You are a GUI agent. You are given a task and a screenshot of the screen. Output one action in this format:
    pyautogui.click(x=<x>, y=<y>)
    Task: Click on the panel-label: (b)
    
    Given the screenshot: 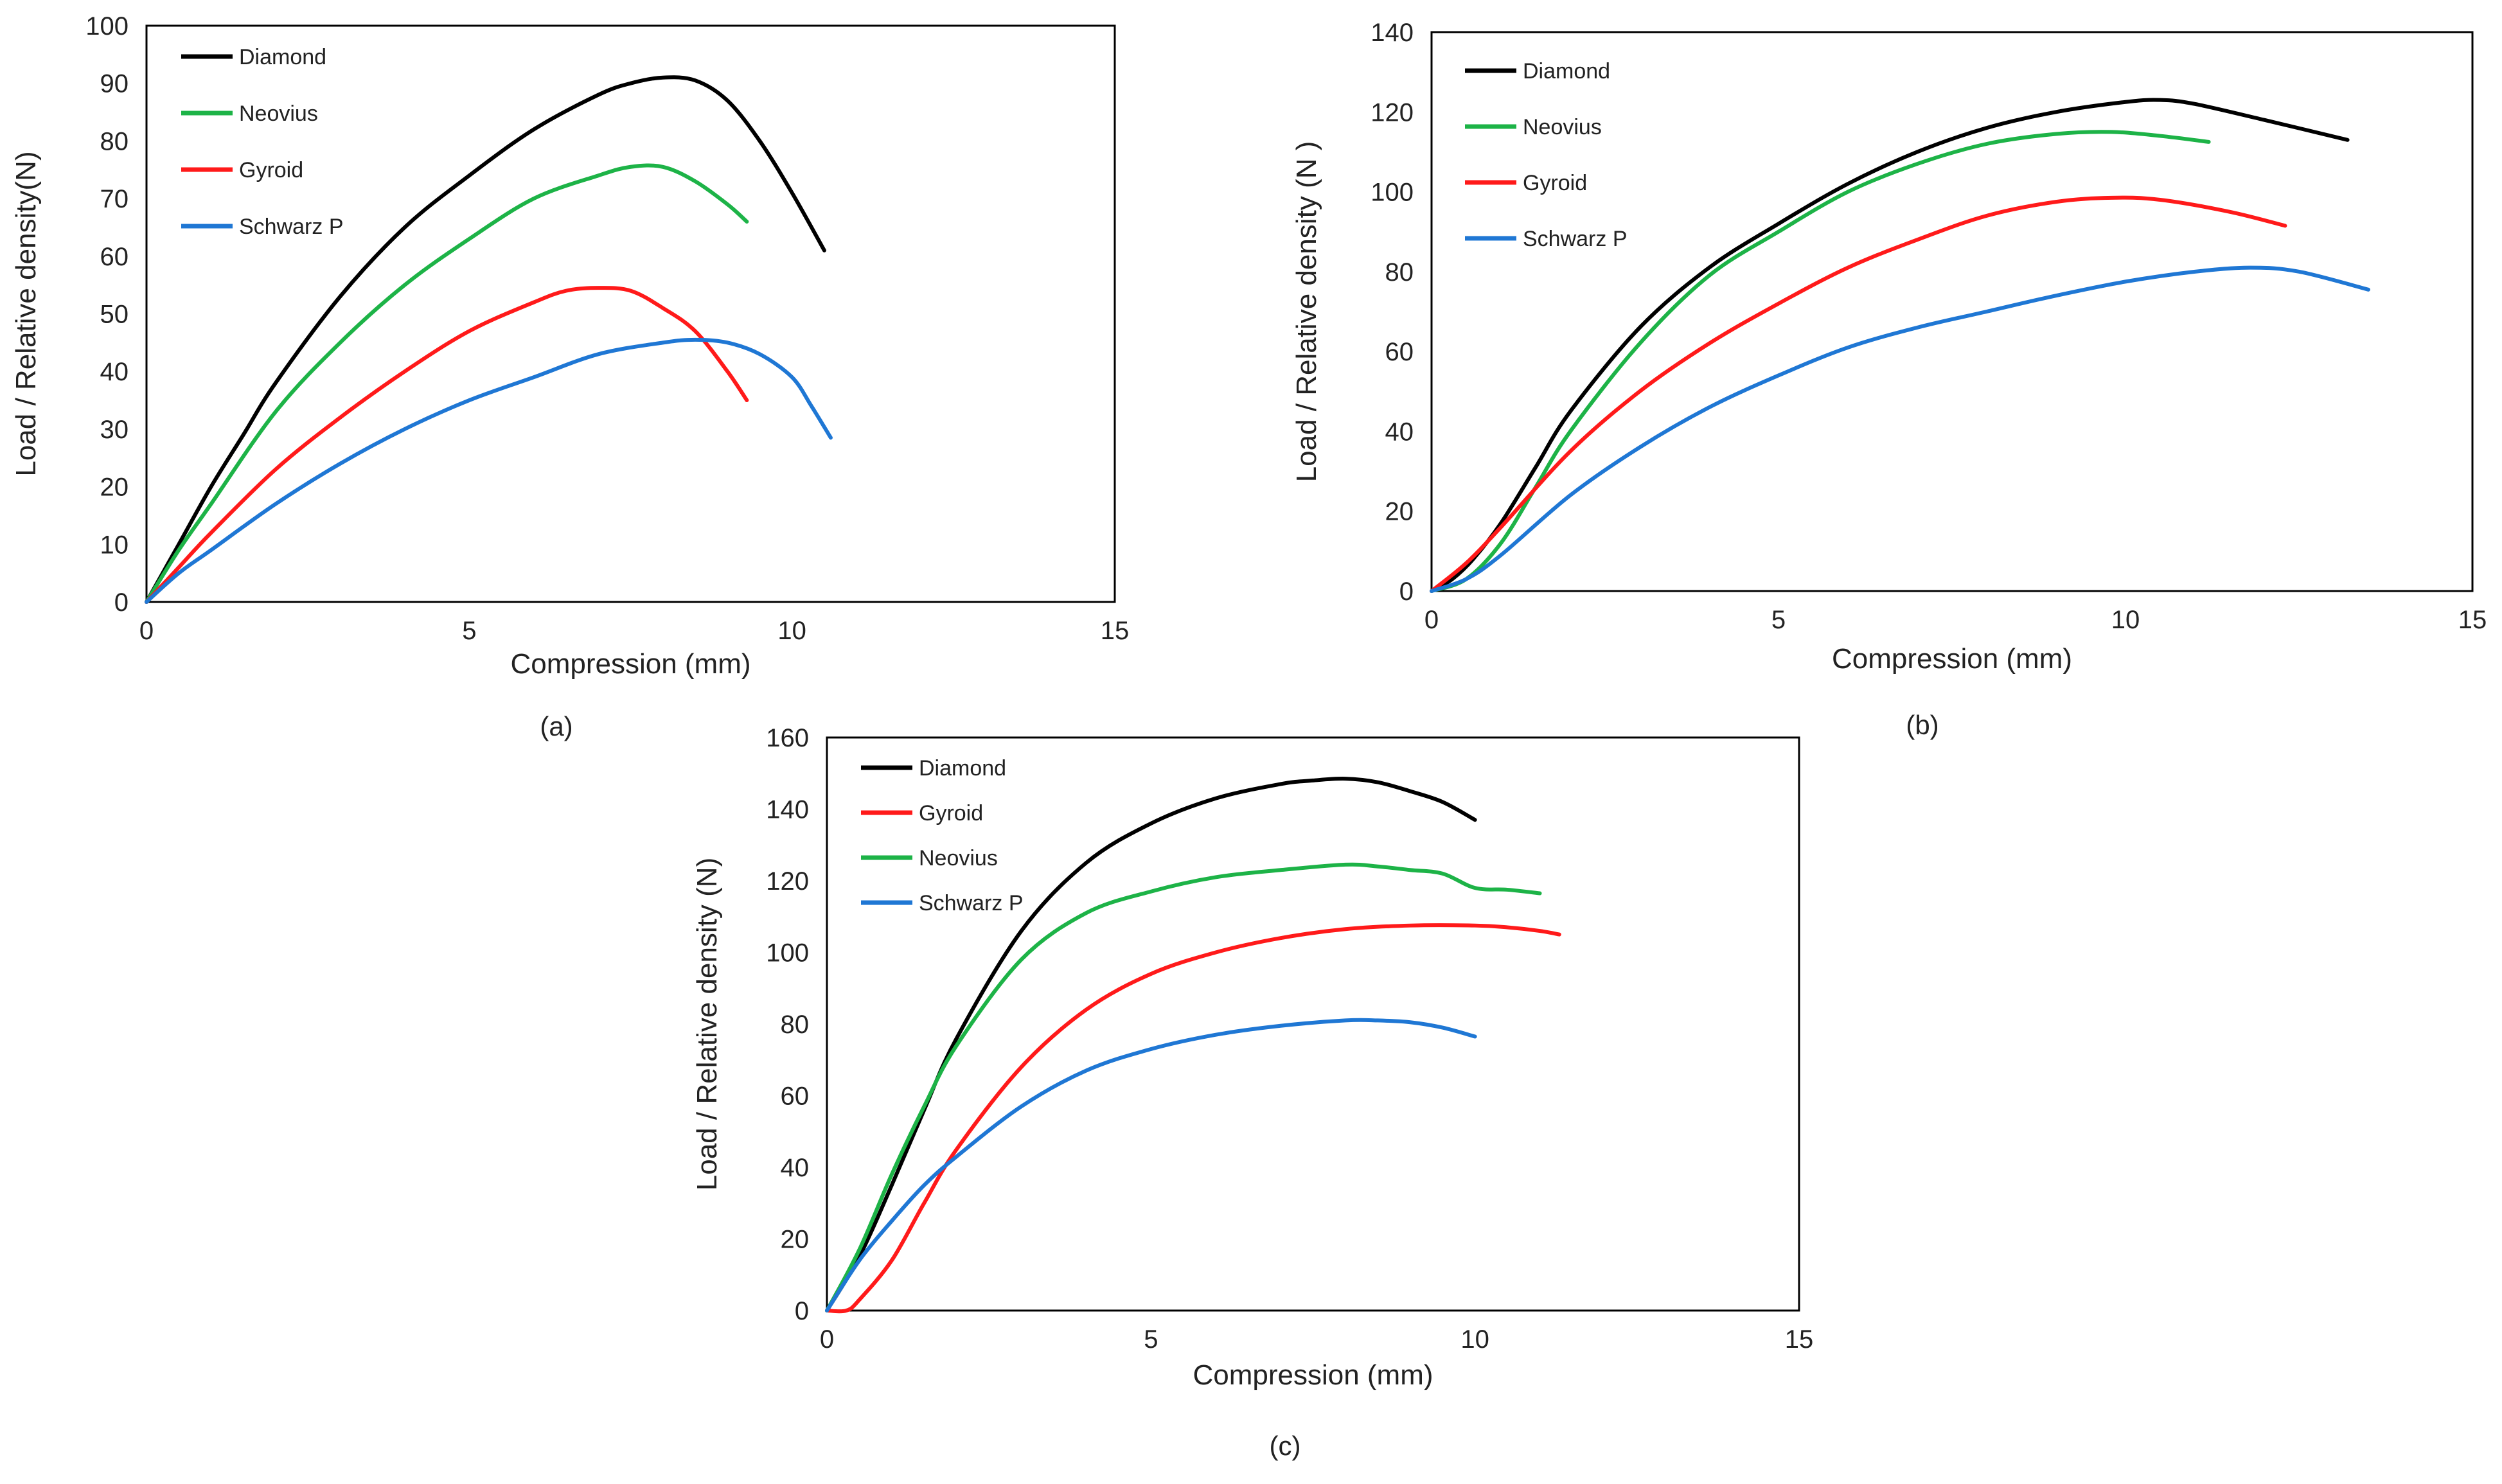 What is the action you would take?
    pyautogui.click(x=1923, y=725)
    